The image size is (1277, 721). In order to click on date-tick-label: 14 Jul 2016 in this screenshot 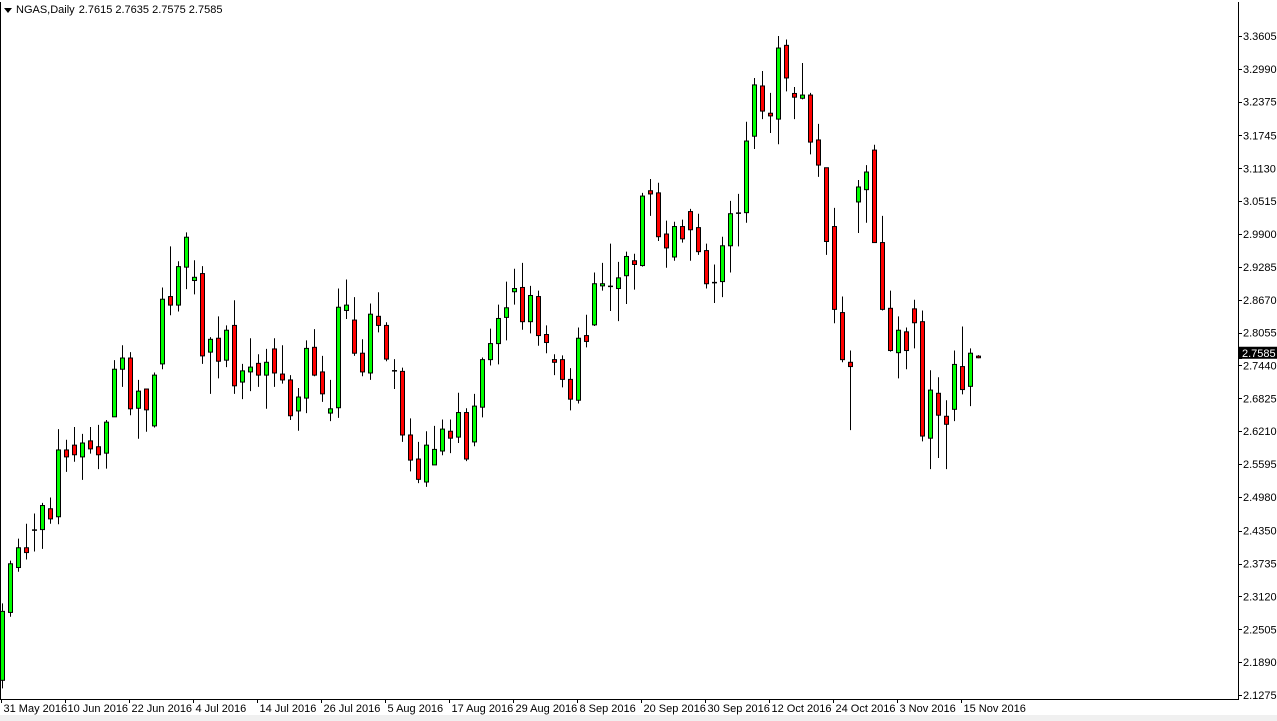, I will do `click(288, 709)`.